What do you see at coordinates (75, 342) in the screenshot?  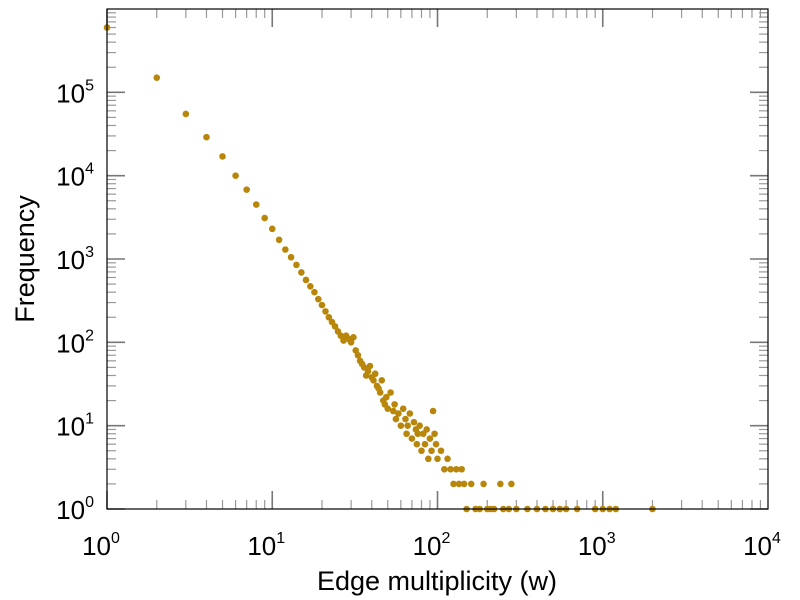 I see `y-tick-label: 10²` at bounding box center [75, 342].